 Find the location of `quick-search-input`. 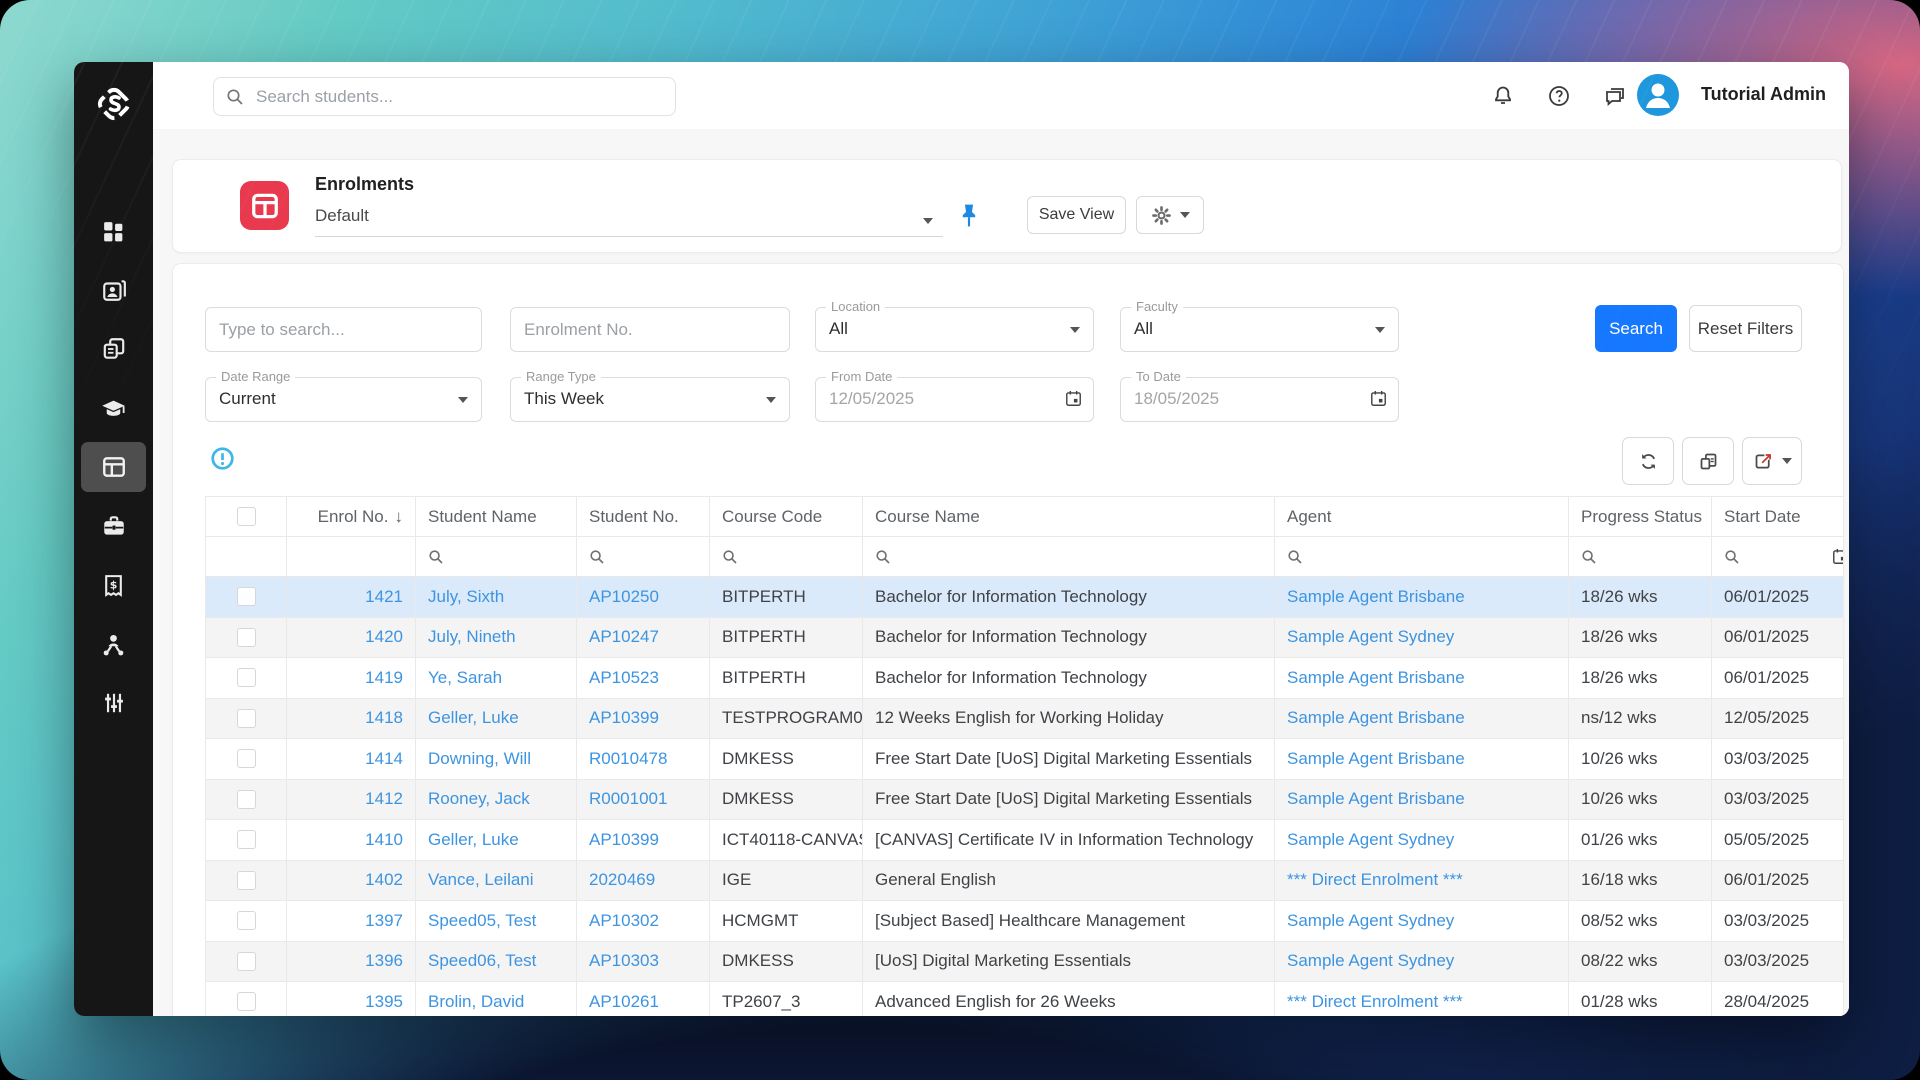

quick-search-input is located at coordinates (343, 329).